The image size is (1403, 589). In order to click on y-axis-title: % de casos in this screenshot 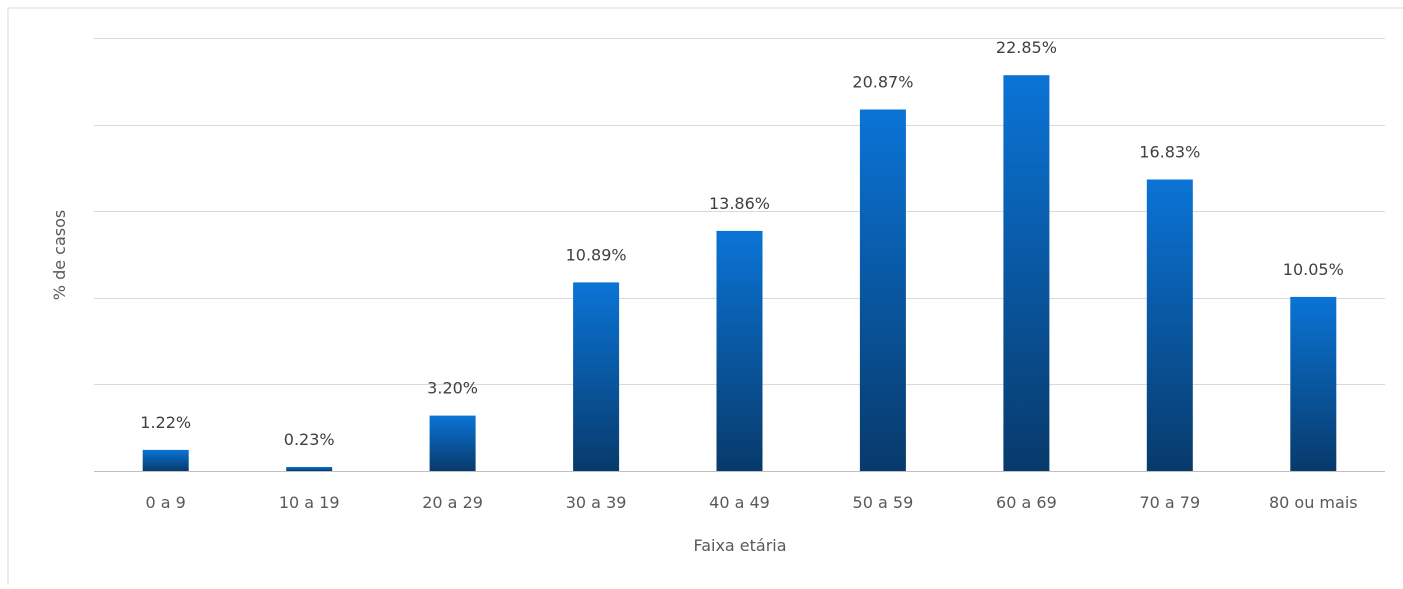, I will do `click(59, 255)`.